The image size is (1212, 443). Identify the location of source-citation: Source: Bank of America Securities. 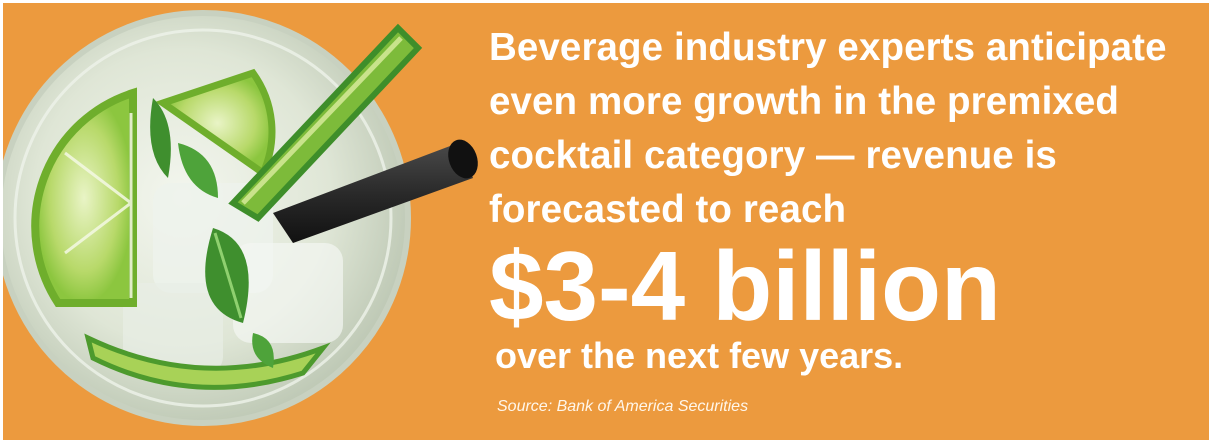
(623, 406).